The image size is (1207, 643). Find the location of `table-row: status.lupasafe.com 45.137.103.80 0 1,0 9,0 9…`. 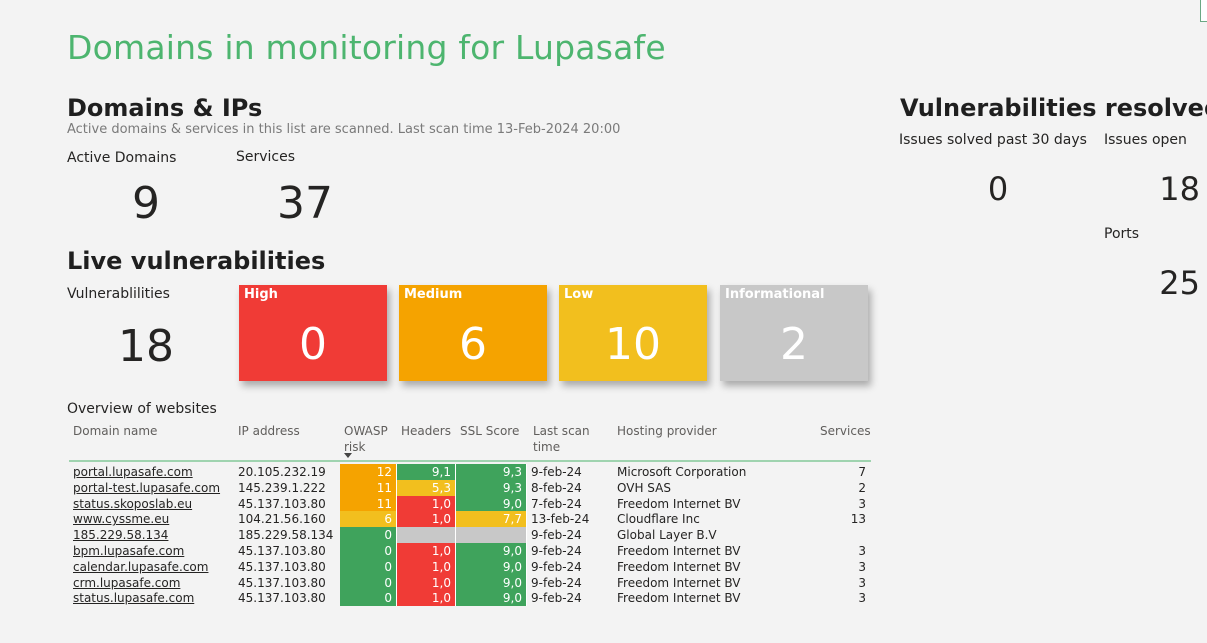

table-row: status.lupasafe.com 45.137.103.80 0 1,0 9,0 9… is located at coordinates (470, 598).